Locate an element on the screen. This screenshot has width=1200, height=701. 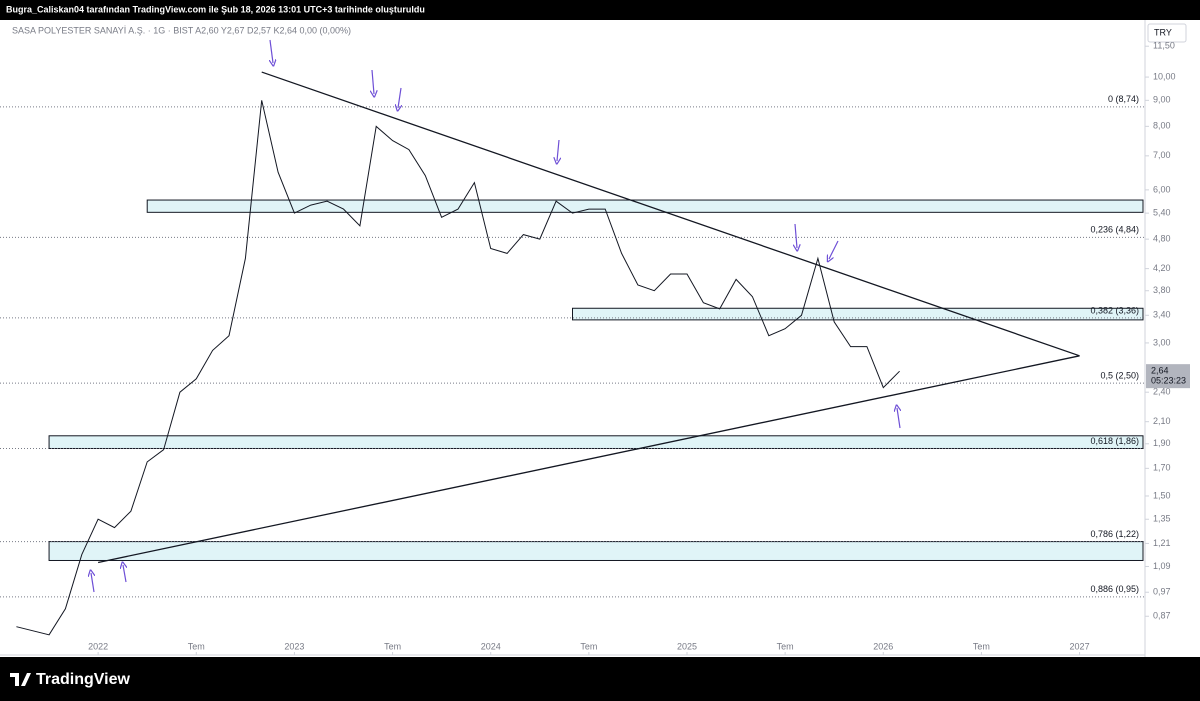
footer-brand: TradingView is located at coordinates (83, 679).